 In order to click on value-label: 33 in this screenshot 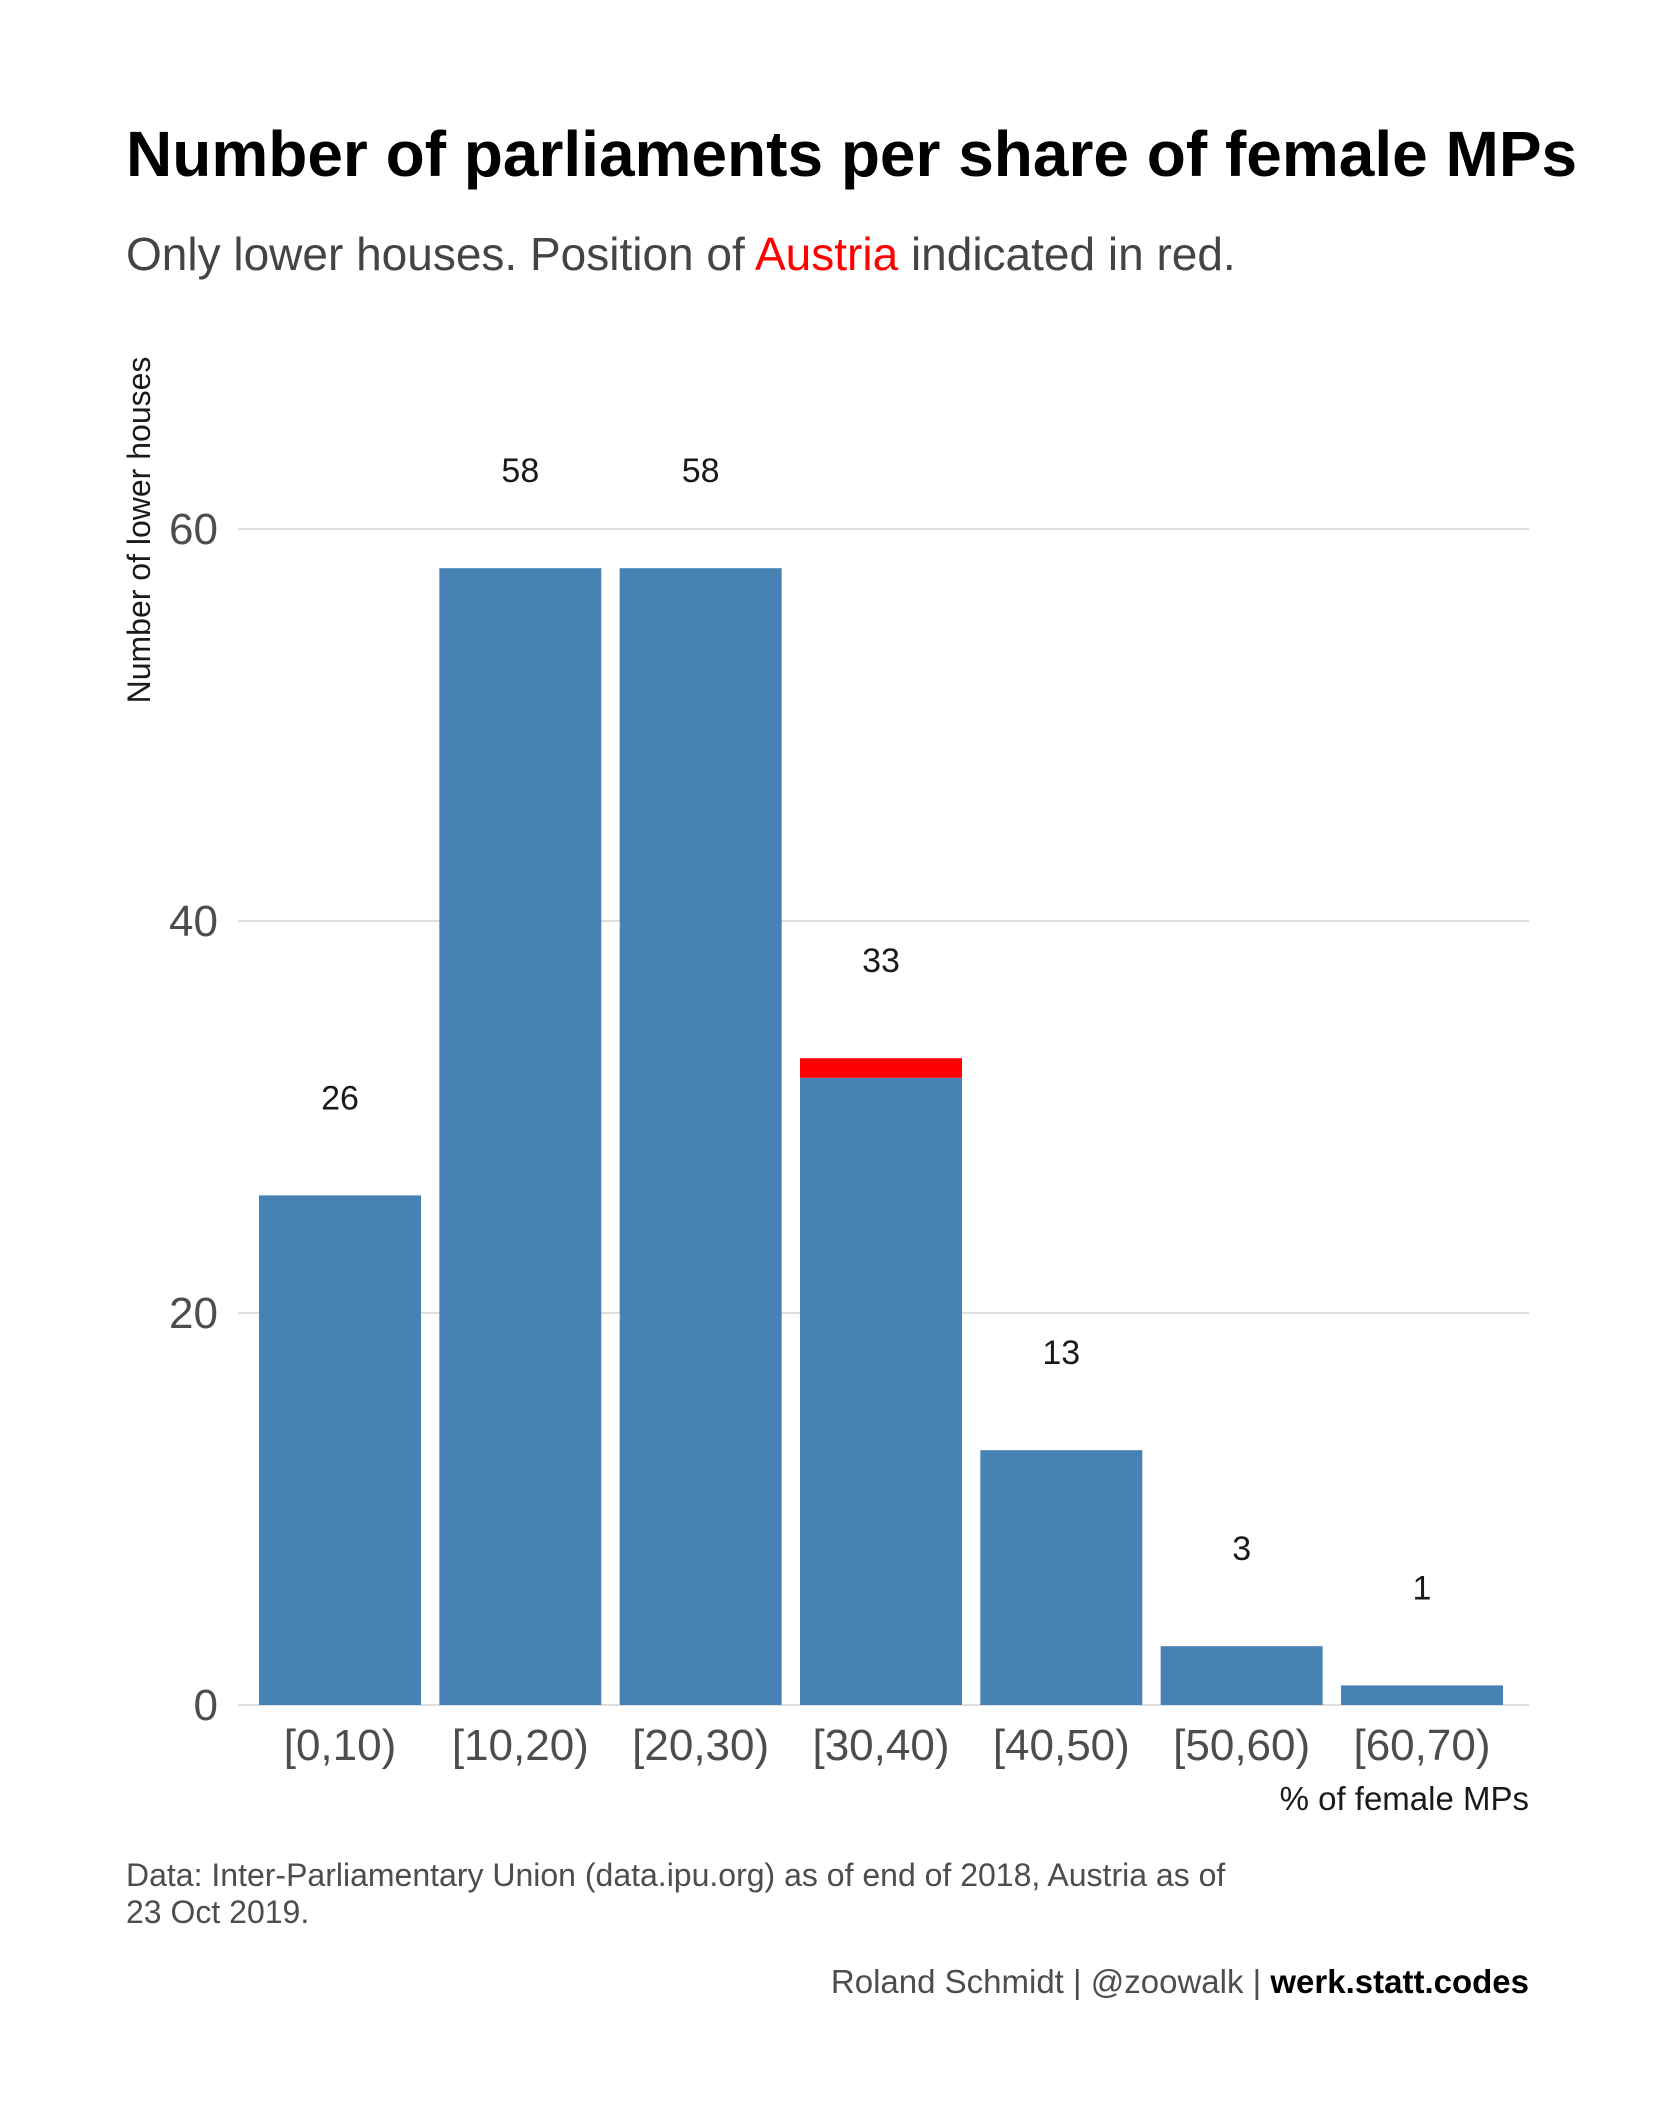, I will do `click(881, 961)`.